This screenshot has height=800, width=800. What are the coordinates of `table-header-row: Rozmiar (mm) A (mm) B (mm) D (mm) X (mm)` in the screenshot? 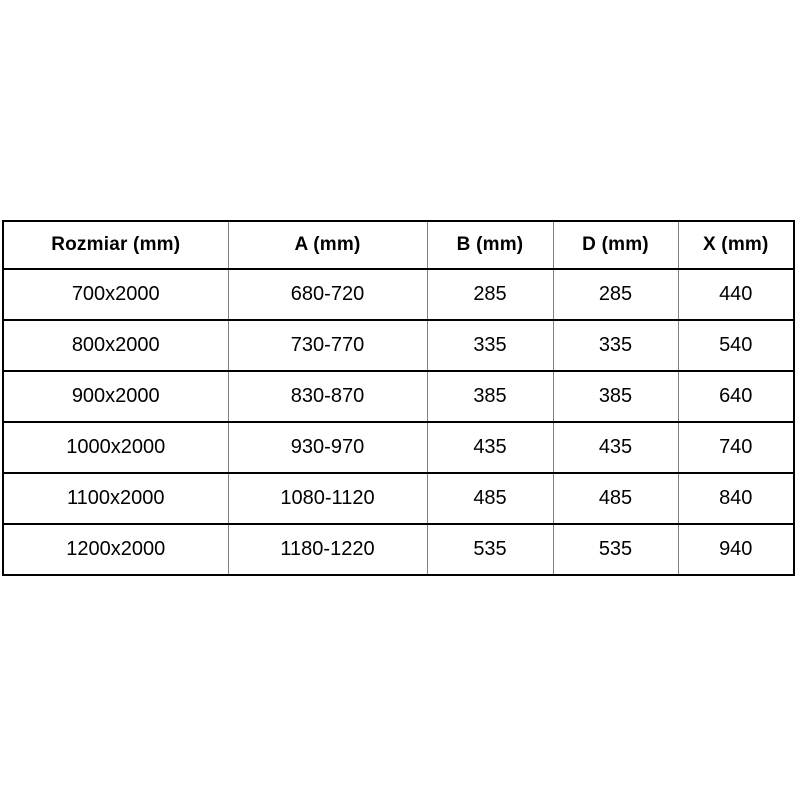 It's located at (398, 245).